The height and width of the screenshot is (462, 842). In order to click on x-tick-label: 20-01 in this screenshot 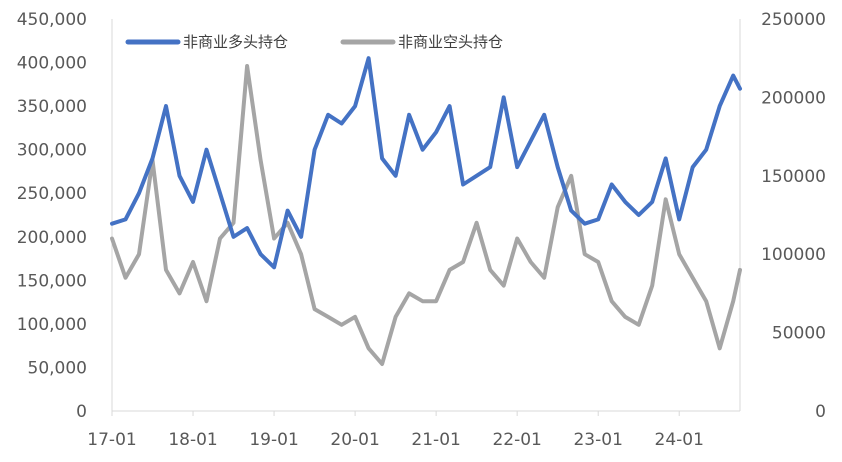, I will do `click(354, 440)`.